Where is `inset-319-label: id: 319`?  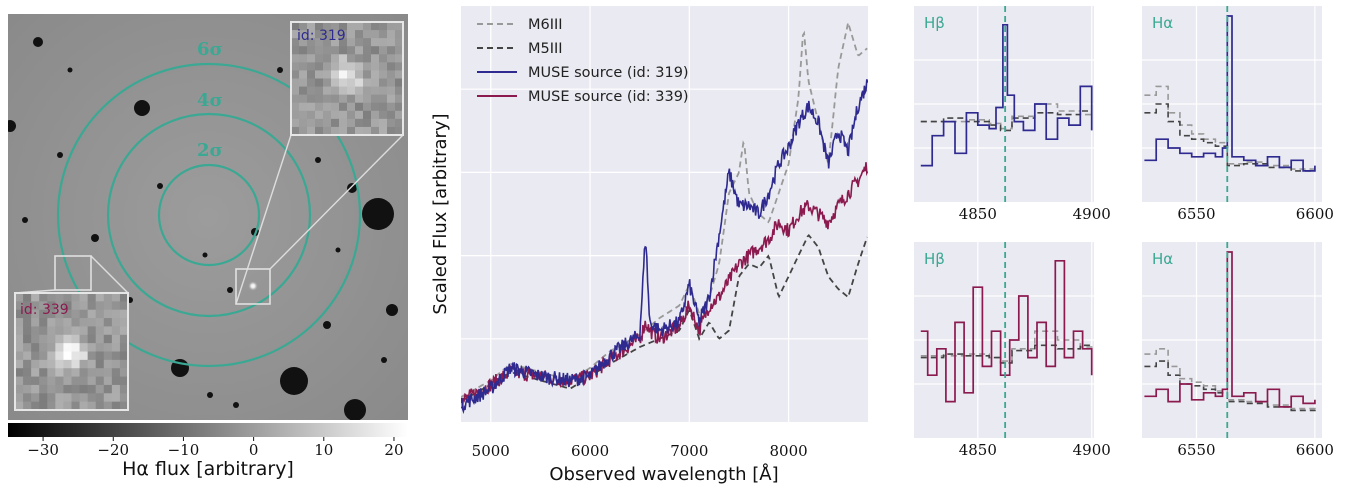 inset-319-label: id: 319 is located at coordinates (321, 36).